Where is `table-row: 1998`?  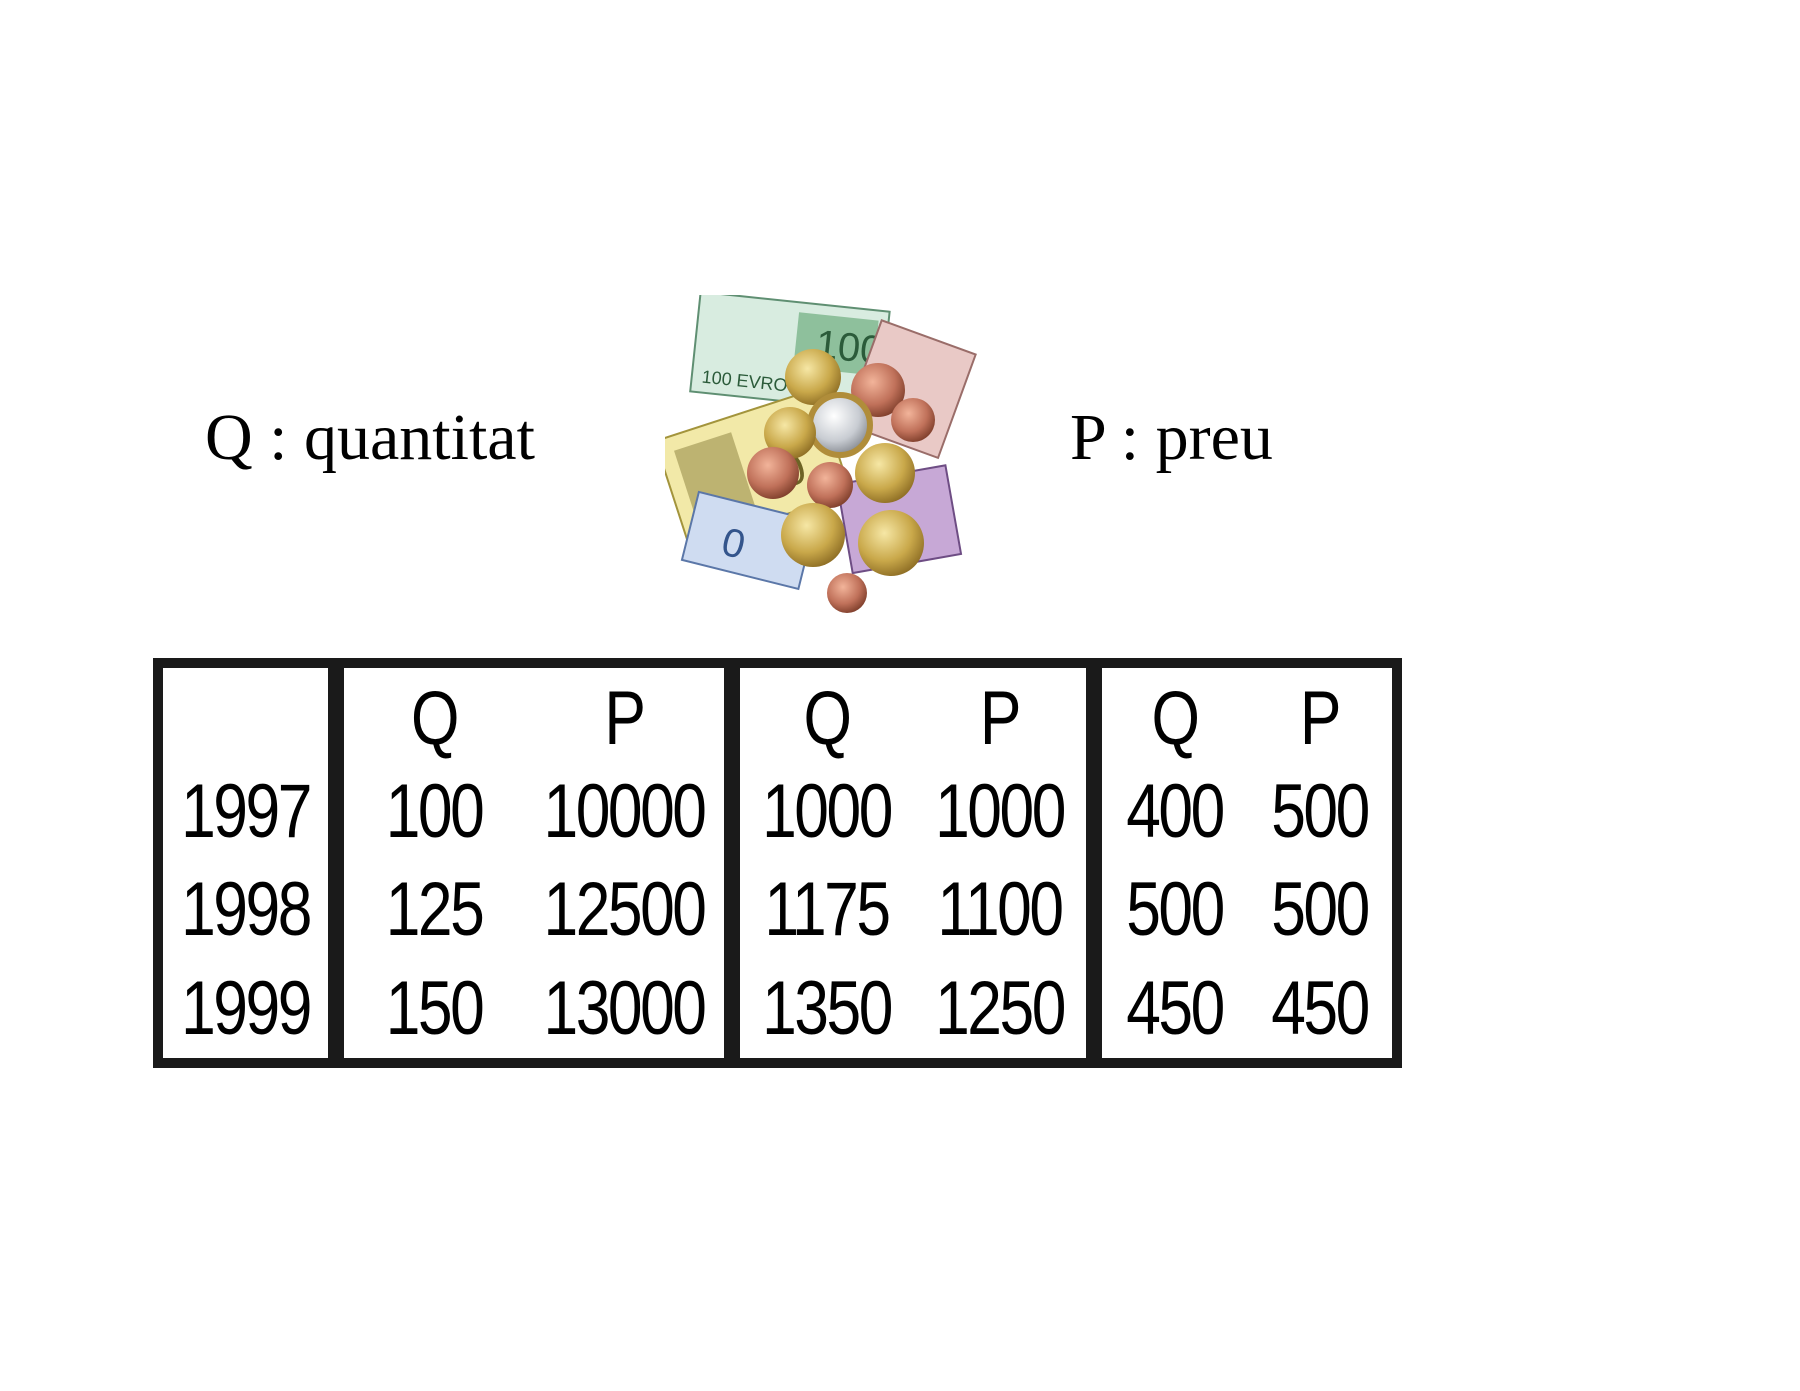 table-row: 1998 is located at coordinates (245, 910).